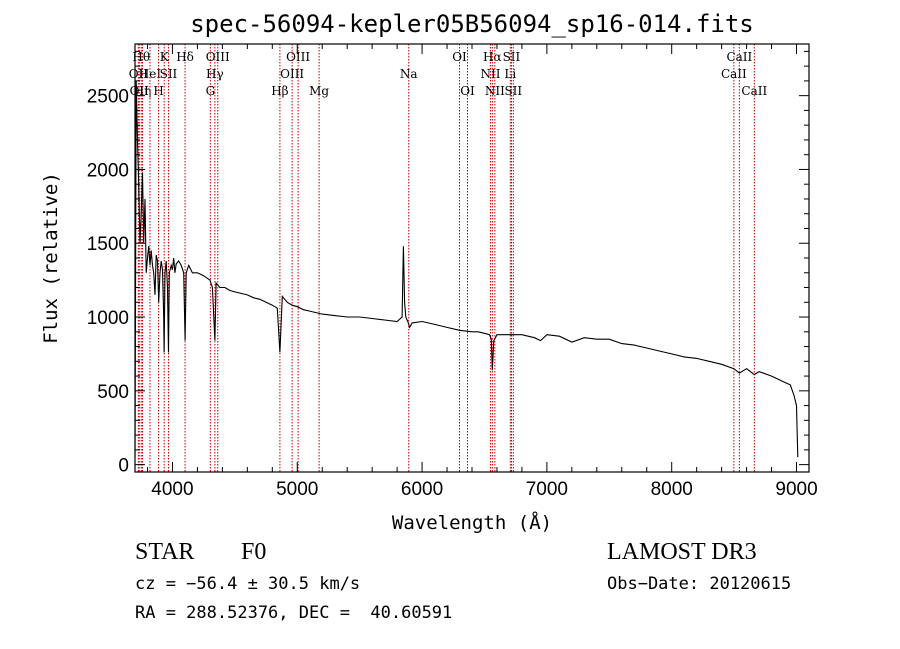 The image size is (900, 649). What do you see at coordinates (108, 170) in the screenshot?
I see `y-tick-label: 2000` at bounding box center [108, 170].